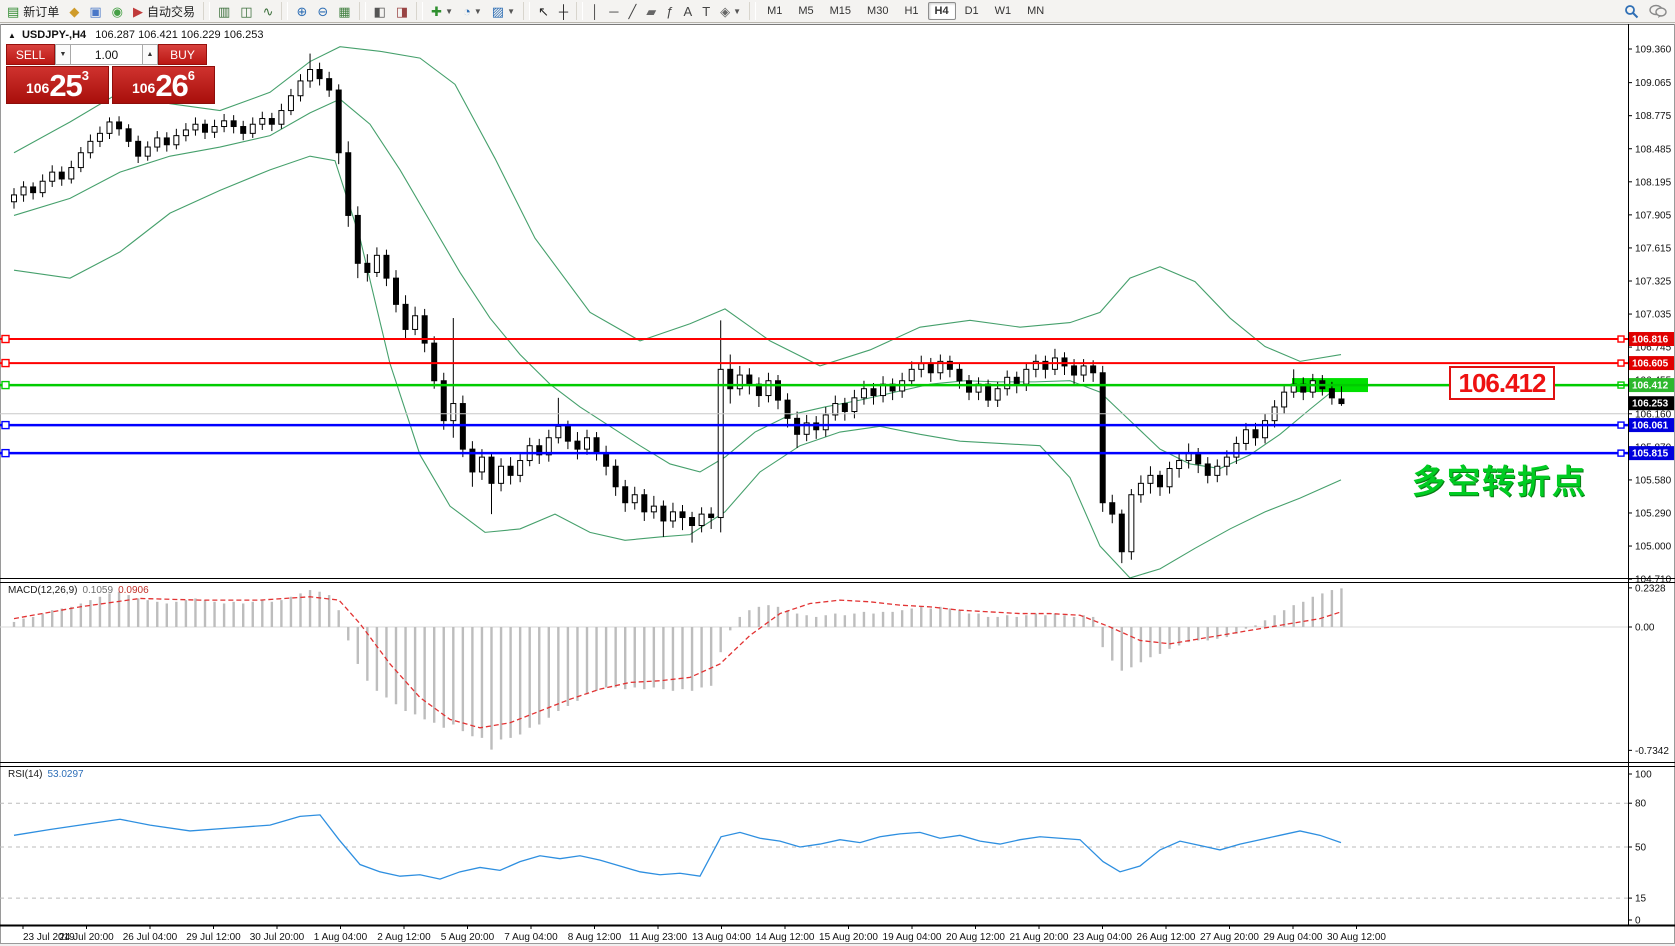 This screenshot has width=1675, height=946. Describe the element at coordinates (613, 11) in the screenshot. I see `hline-button: ─` at that location.